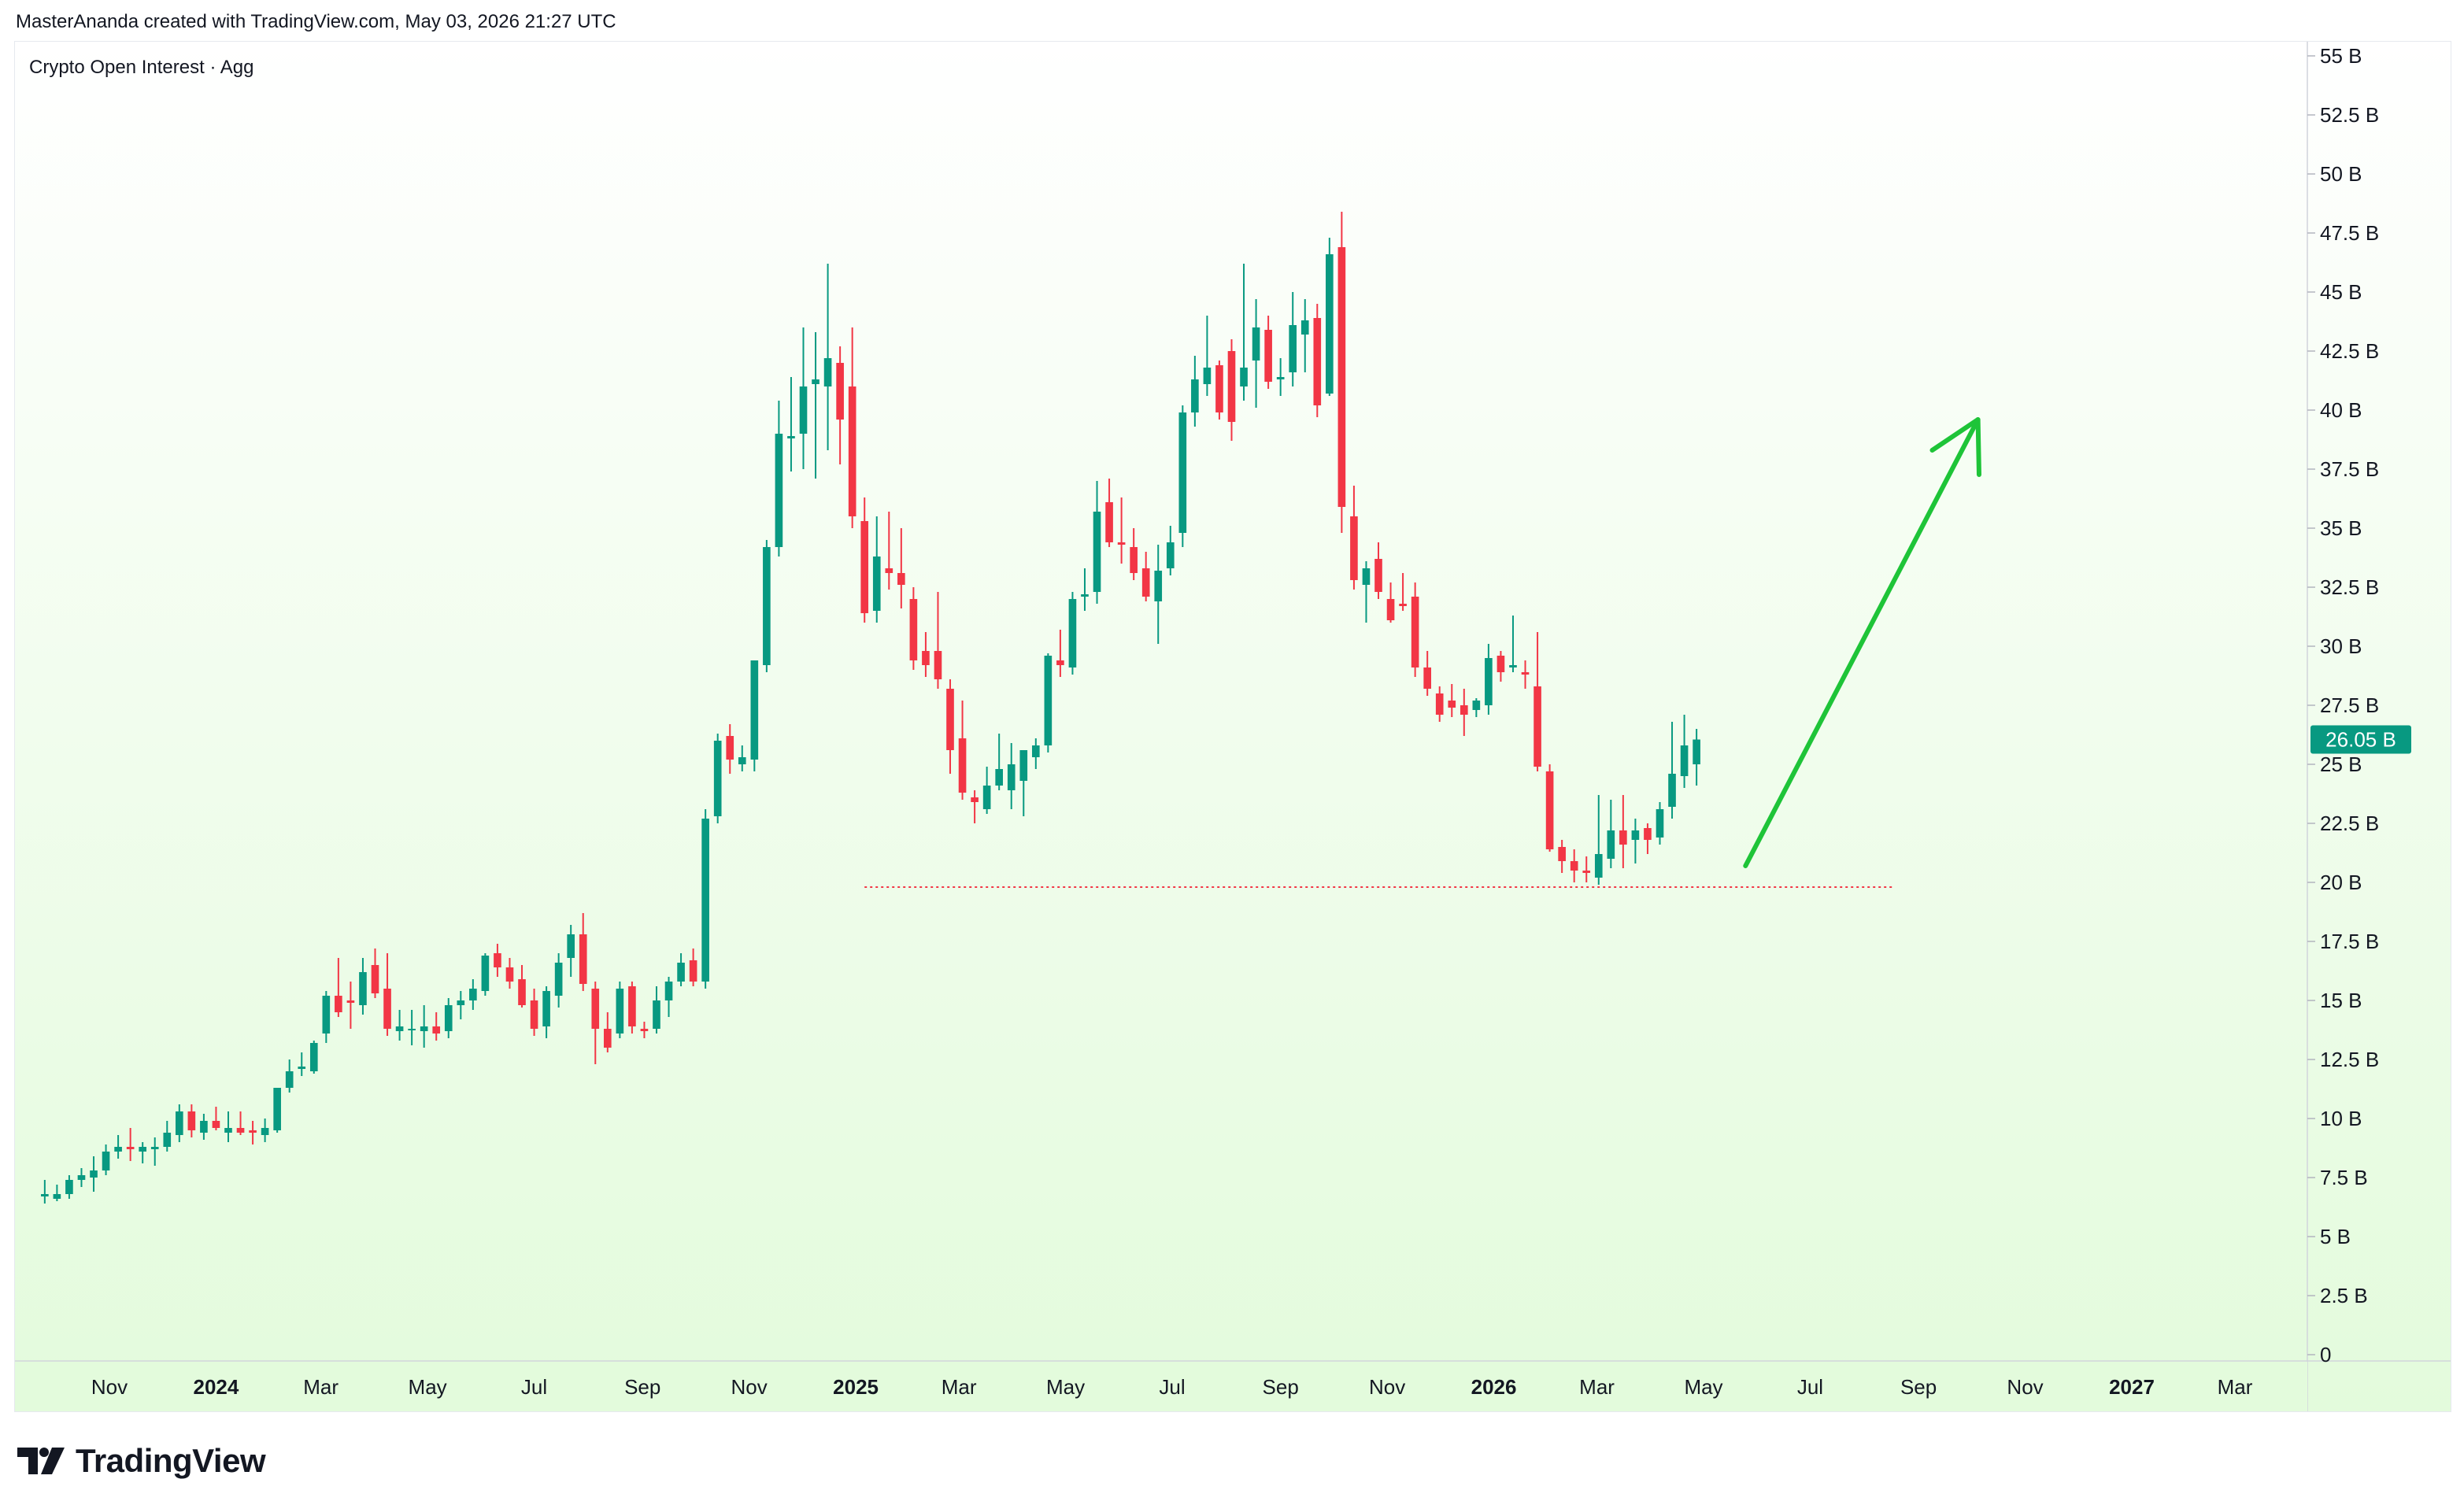 Image resolution: width=2464 pixels, height=1505 pixels. I want to click on price-axis-label: 35 B, so click(2341, 528).